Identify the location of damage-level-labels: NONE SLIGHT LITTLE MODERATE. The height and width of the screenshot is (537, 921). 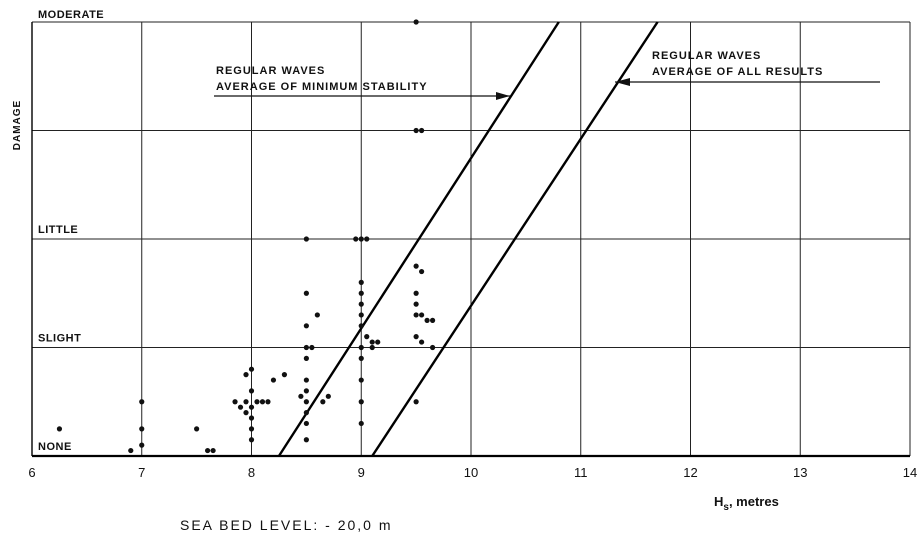
(71, 231).